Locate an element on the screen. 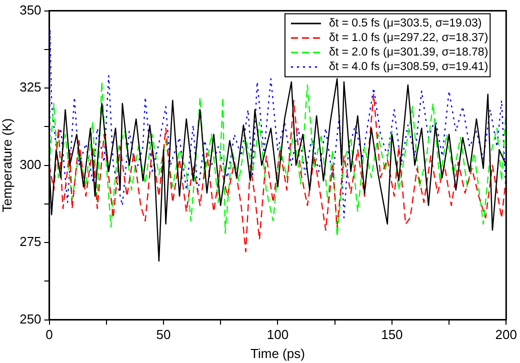 This screenshot has width=520, height=363. x-tick-label: 0 is located at coordinates (49, 334).